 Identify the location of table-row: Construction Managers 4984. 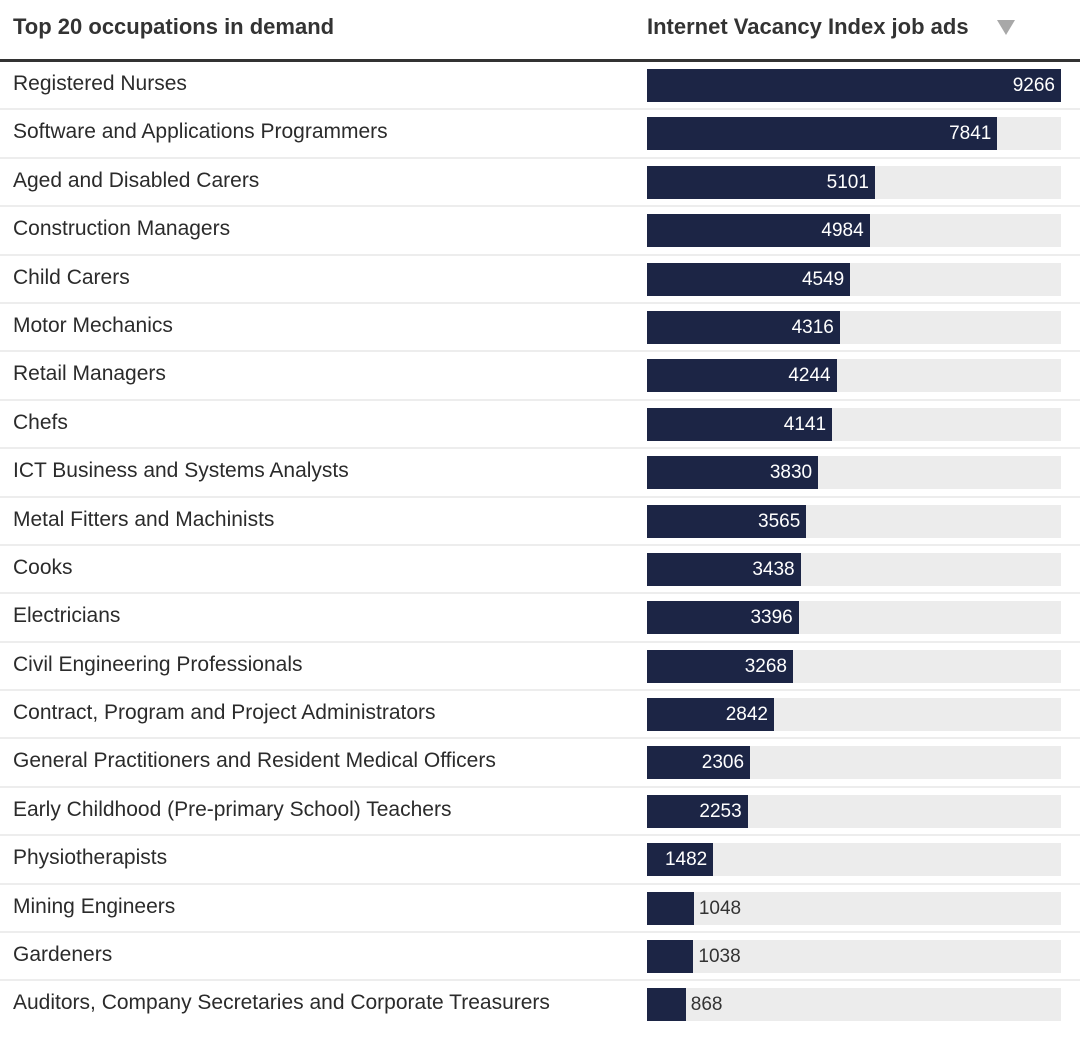
(540, 231).